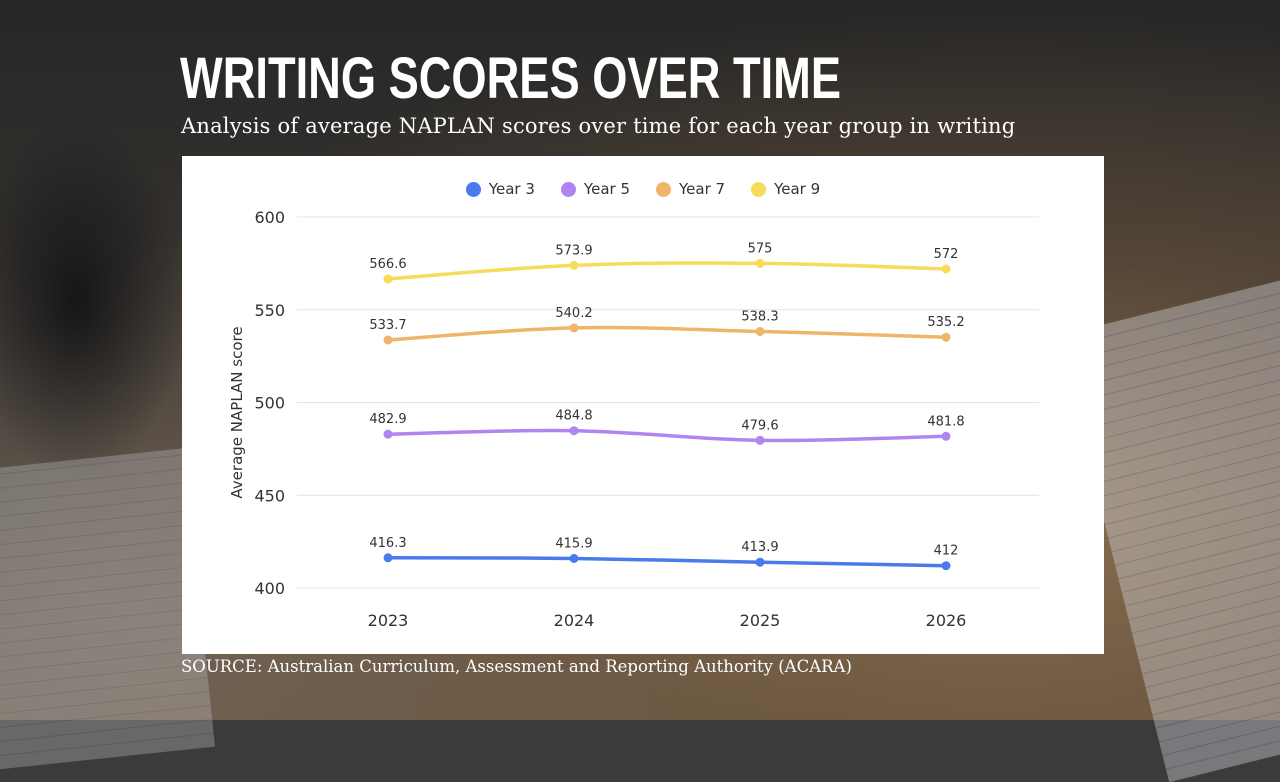  I want to click on y-tick-label: 450, so click(269, 495).